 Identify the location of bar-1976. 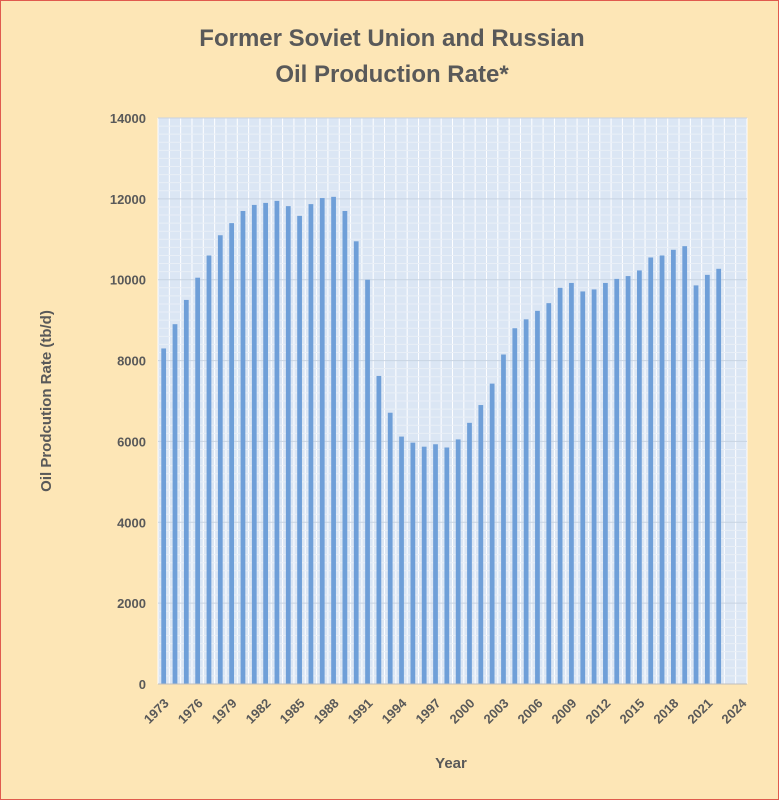
(198, 480).